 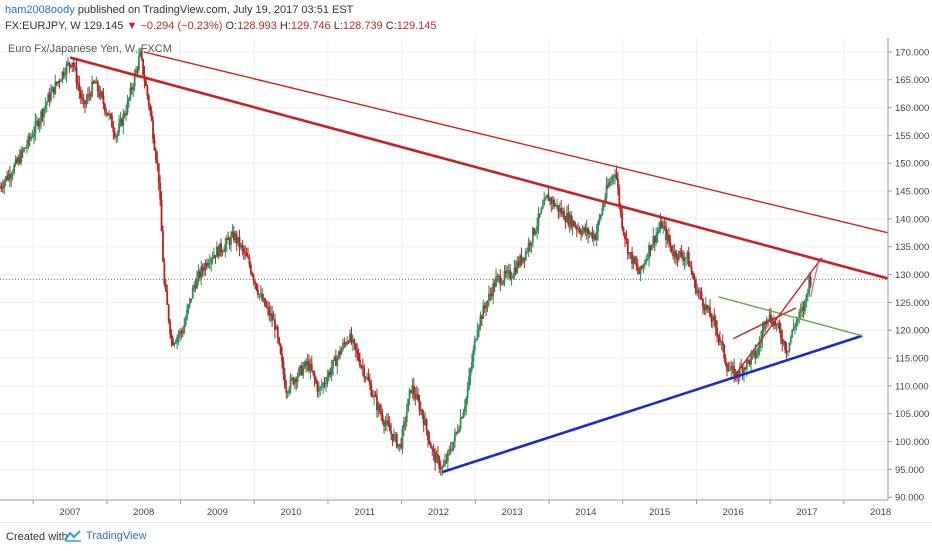 What do you see at coordinates (43, 26) in the screenshot?
I see `symbol-label: FX:EURJPY, W` at bounding box center [43, 26].